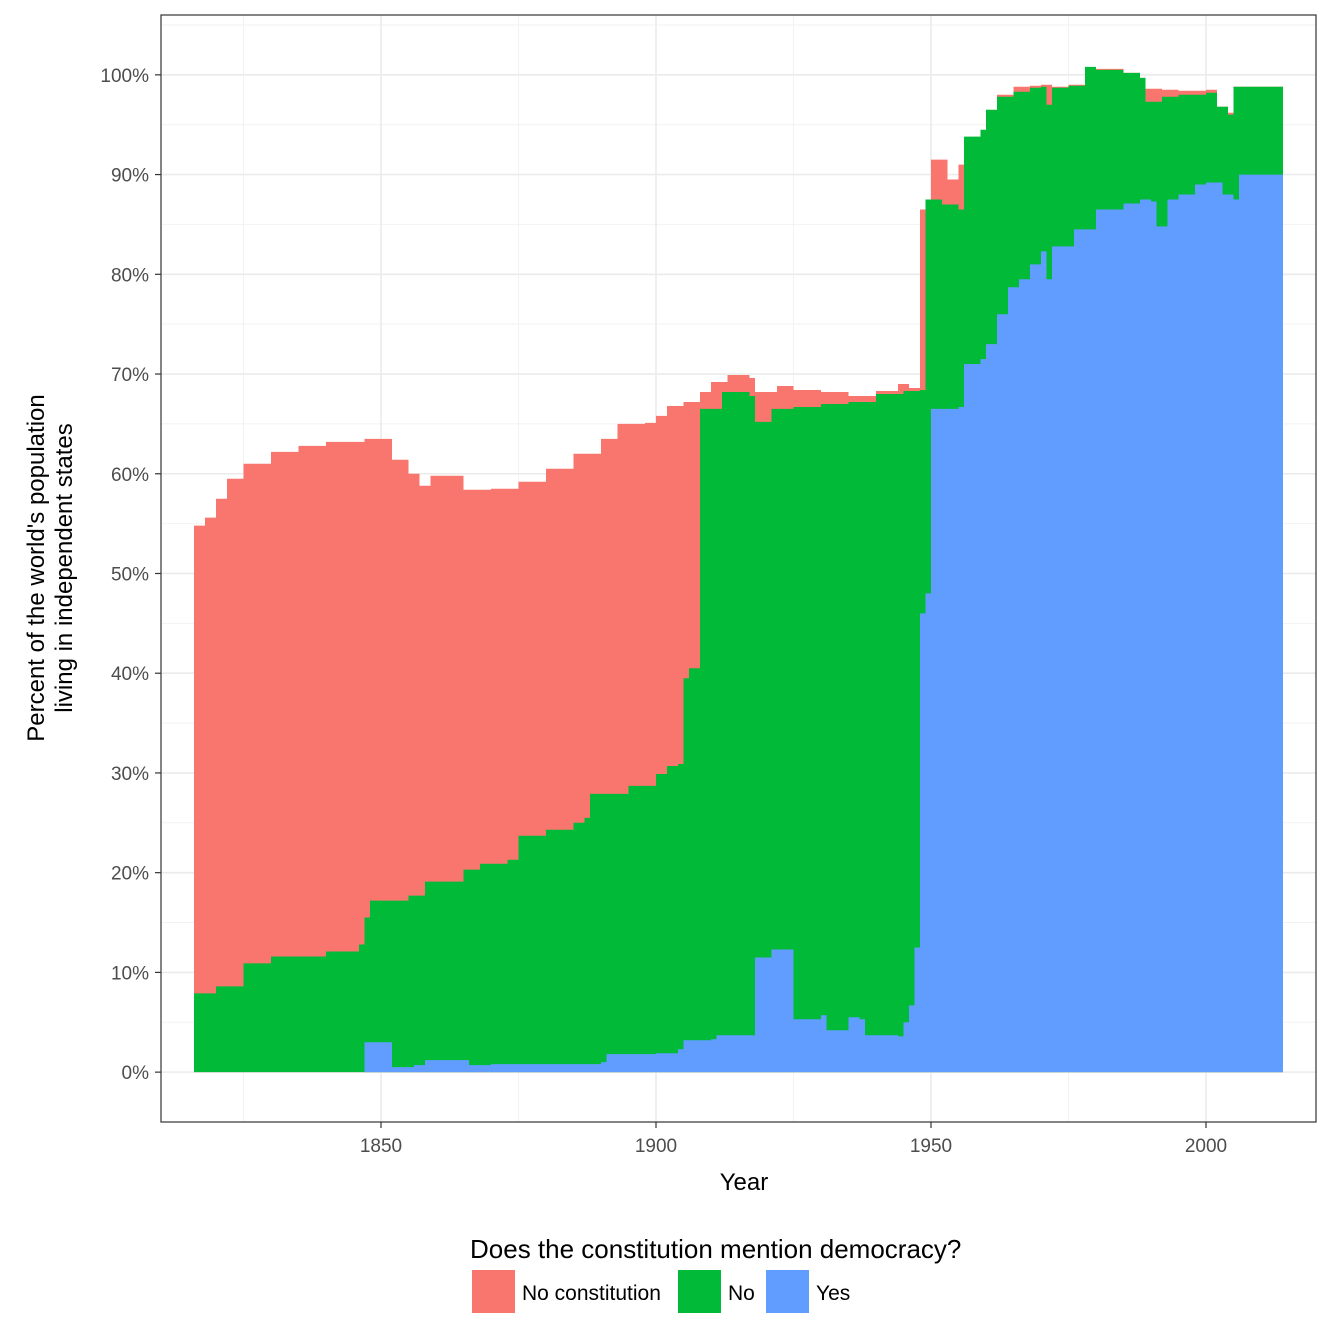 The image size is (1344, 1344). Describe the element at coordinates (381, 1146) in the screenshot. I see `x-tick-label: 1850` at that location.